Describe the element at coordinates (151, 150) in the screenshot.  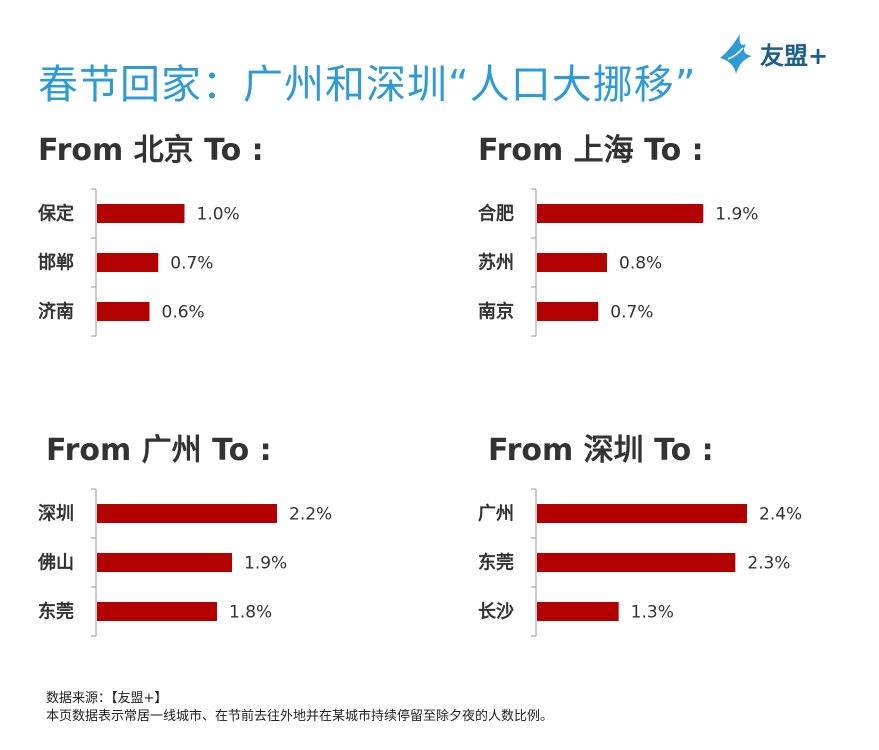
I see `chart-title: From 北京 To :` at that location.